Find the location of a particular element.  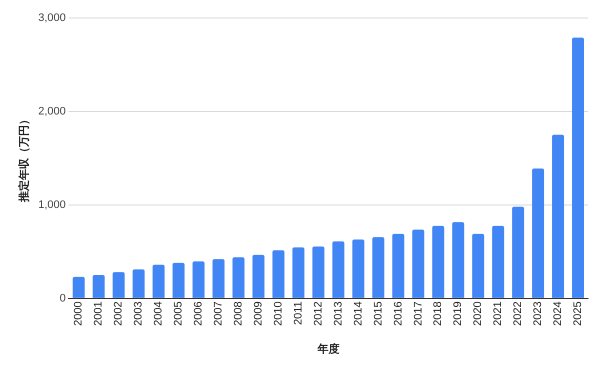

y-tick-label: 3,000 is located at coordinates (52, 18).